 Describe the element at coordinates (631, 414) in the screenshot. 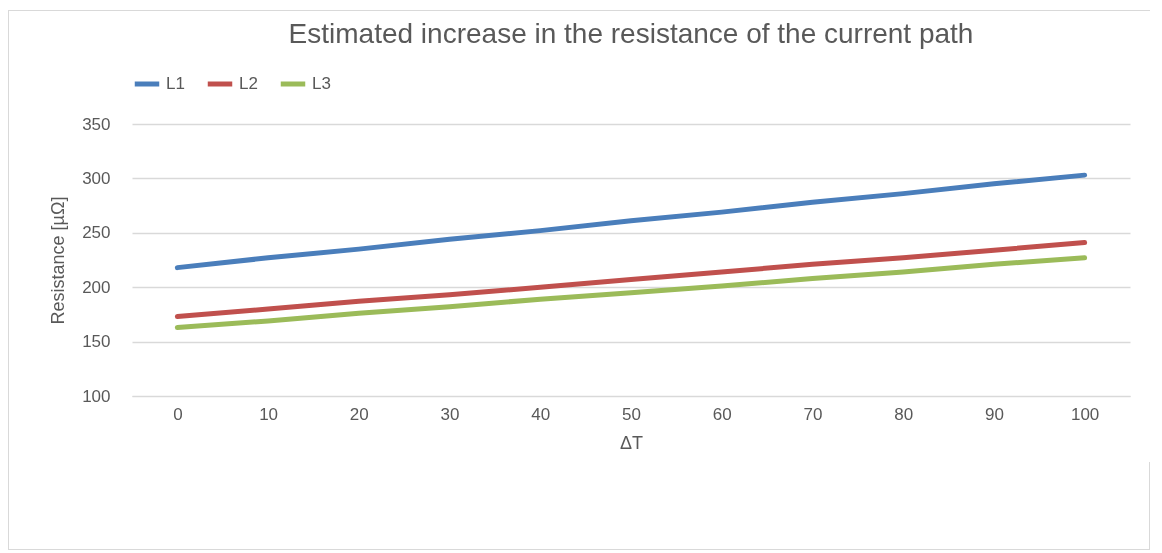

I see `x-tick-label: 50` at that location.